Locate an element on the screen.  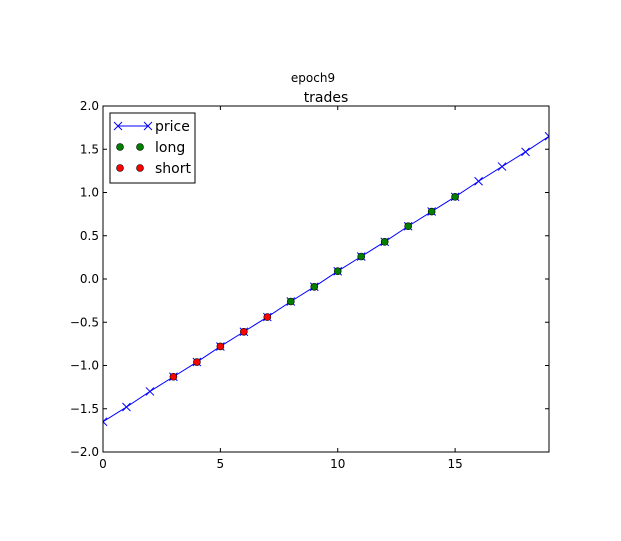
legend: price long short is located at coordinates (152, 148).